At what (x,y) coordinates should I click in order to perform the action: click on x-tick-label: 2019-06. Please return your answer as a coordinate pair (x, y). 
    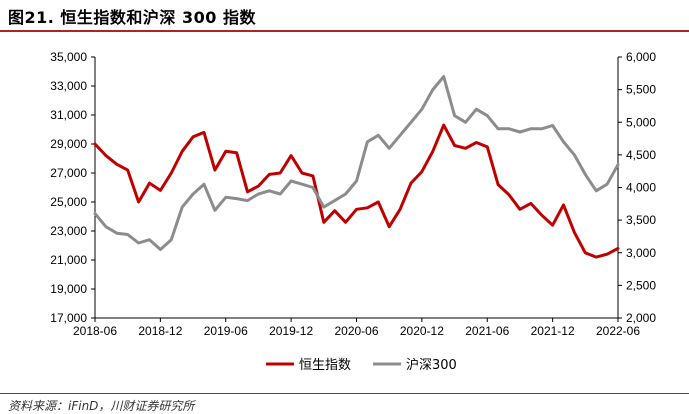
    Looking at the image, I should click on (226, 331).